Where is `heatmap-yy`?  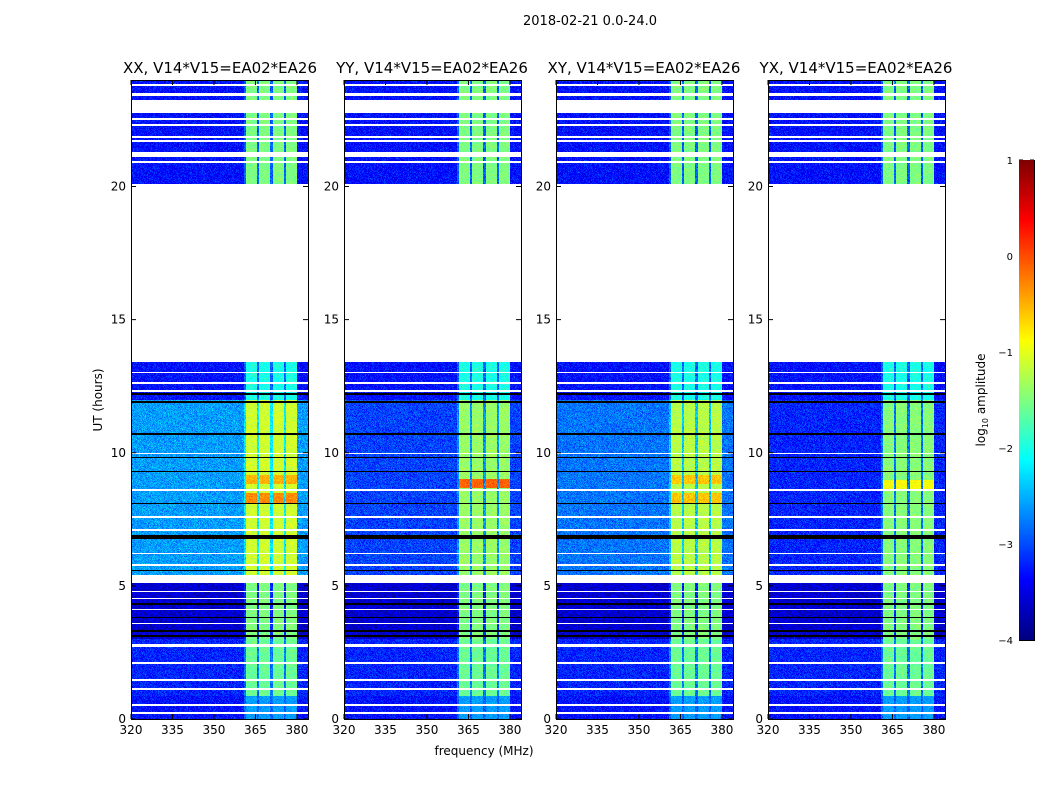
heatmap-yy is located at coordinates (432, 399).